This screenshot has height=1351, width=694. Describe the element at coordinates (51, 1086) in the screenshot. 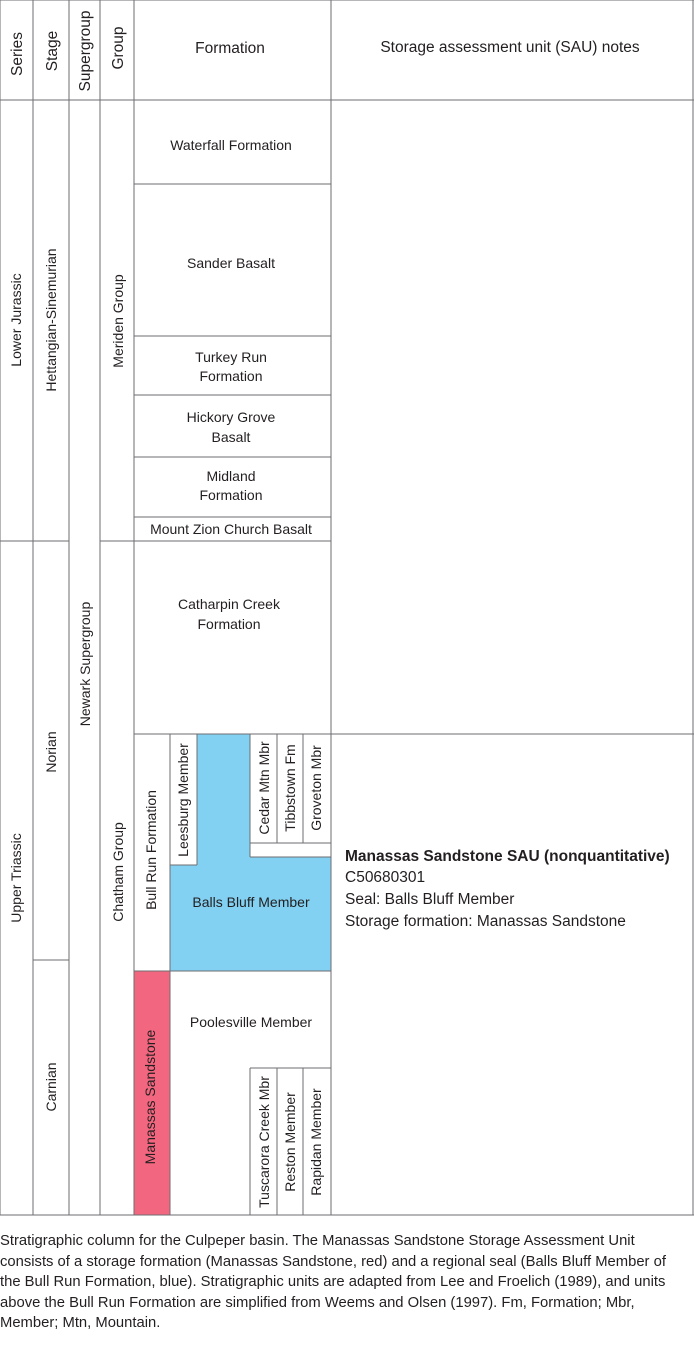

I see `stage-carnian: Carnian` at that location.